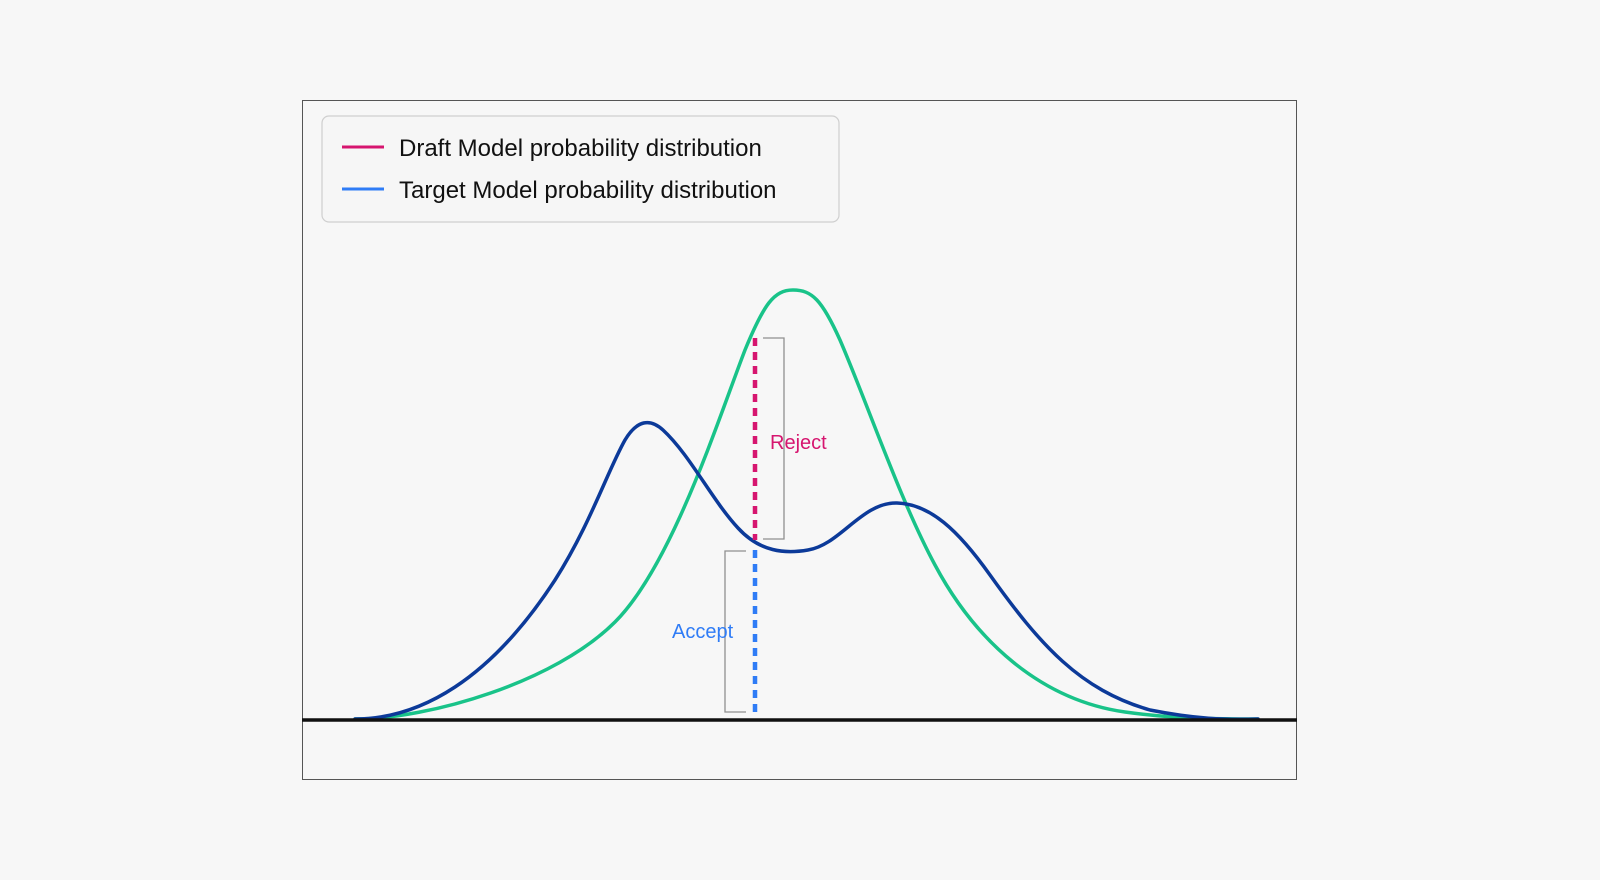 The image size is (1600, 880). What do you see at coordinates (588, 190) in the screenshot?
I see `legend-label-target: Target Model probability distribution` at bounding box center [588, 190].